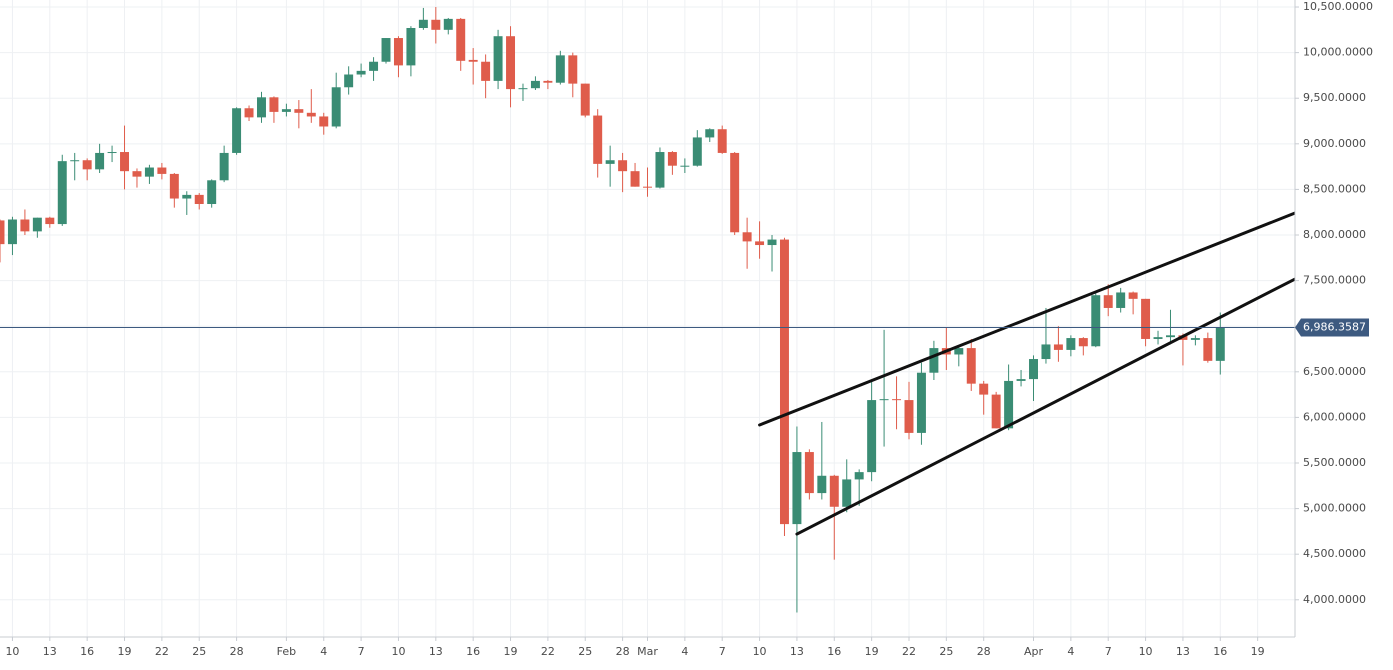 The image size is (1393, 670). What do you see at coordinates (1334, 326) in the screenshot?
I see `current-price-label: 6,986.3587` at bounding box center [1334, 326].